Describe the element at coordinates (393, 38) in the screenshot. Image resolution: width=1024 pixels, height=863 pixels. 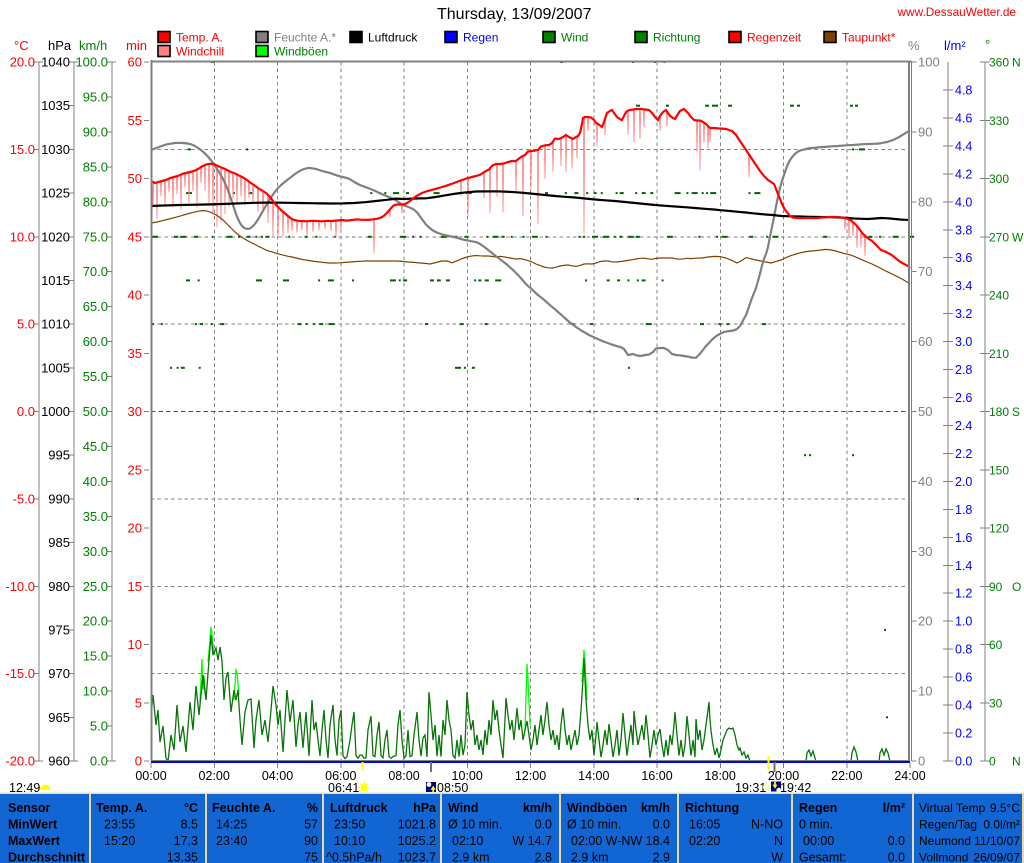
I see `svg-text: Luftdruck` at that location.